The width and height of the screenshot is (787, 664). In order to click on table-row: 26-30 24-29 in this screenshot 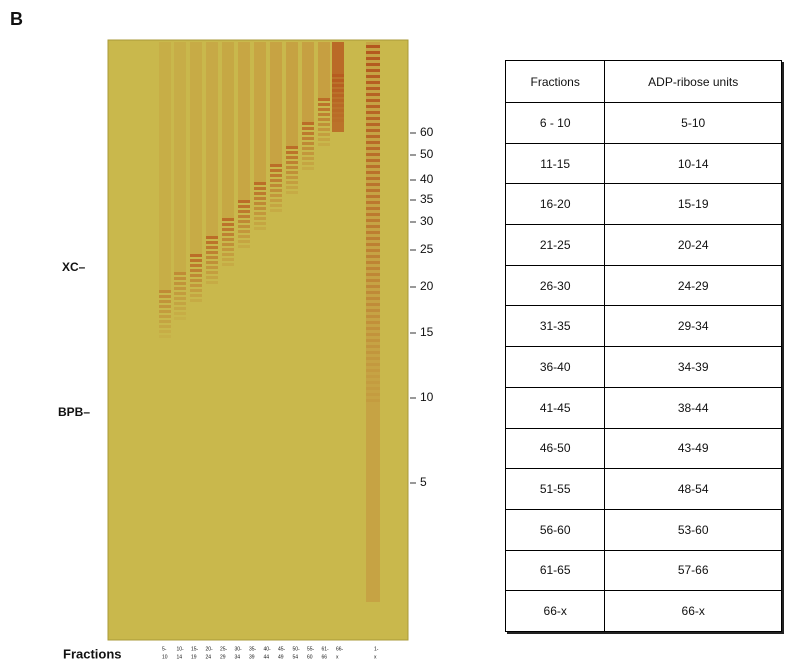, I will do `click(643, 285)`.